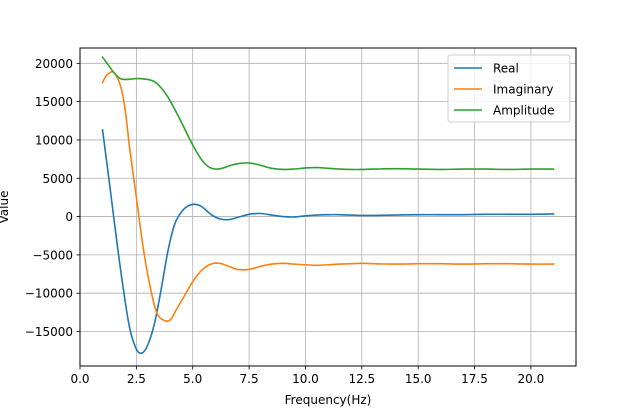 Image resolution: width=640 pixels, height=409 pixels. What do you see at coordinates (69, 217) in the screenshot?
I see `y-tick-label: 0` at bounding box center [69, 217].